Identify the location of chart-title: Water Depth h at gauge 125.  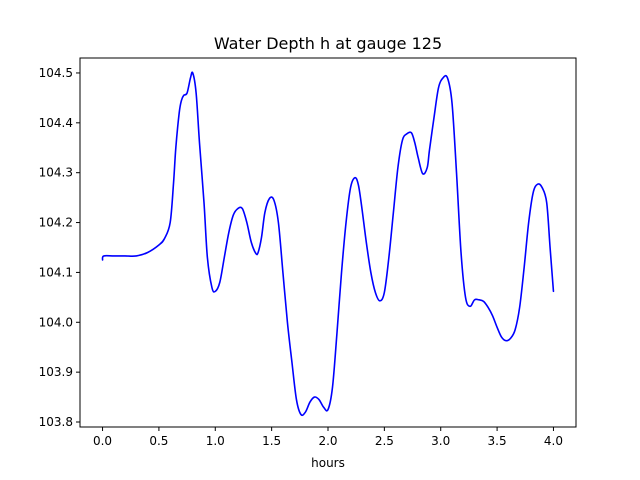
(328, 43).